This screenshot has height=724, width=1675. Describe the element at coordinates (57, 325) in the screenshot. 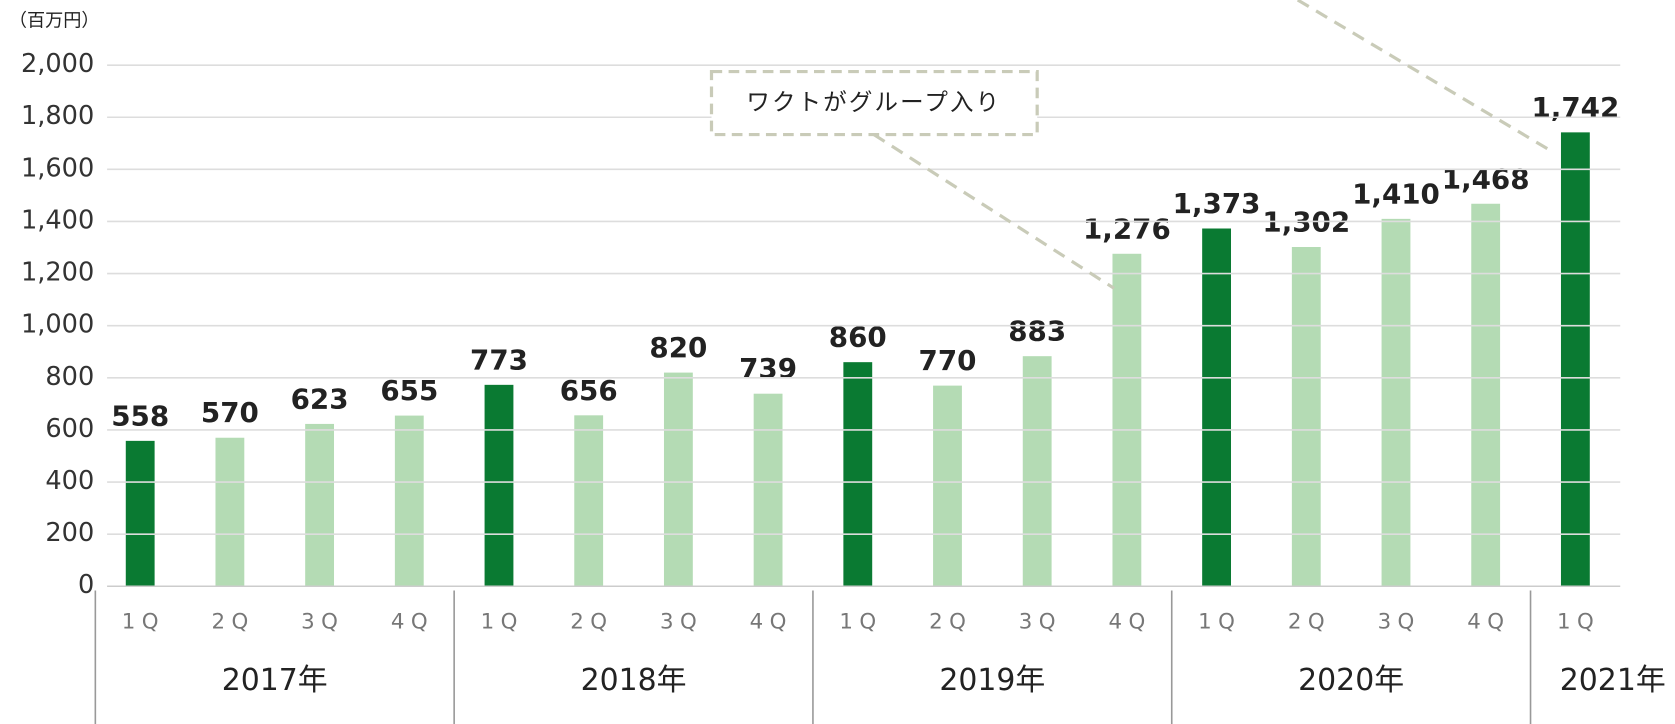

I see `y-tick-label: 1,000` at that location.